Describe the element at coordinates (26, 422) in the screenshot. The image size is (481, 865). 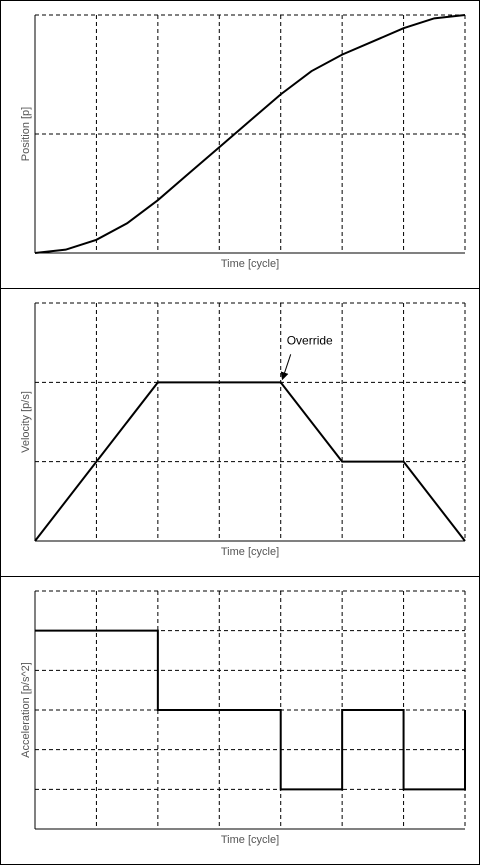
I see `y-axis-label: Velocity [p/s]` at that location.